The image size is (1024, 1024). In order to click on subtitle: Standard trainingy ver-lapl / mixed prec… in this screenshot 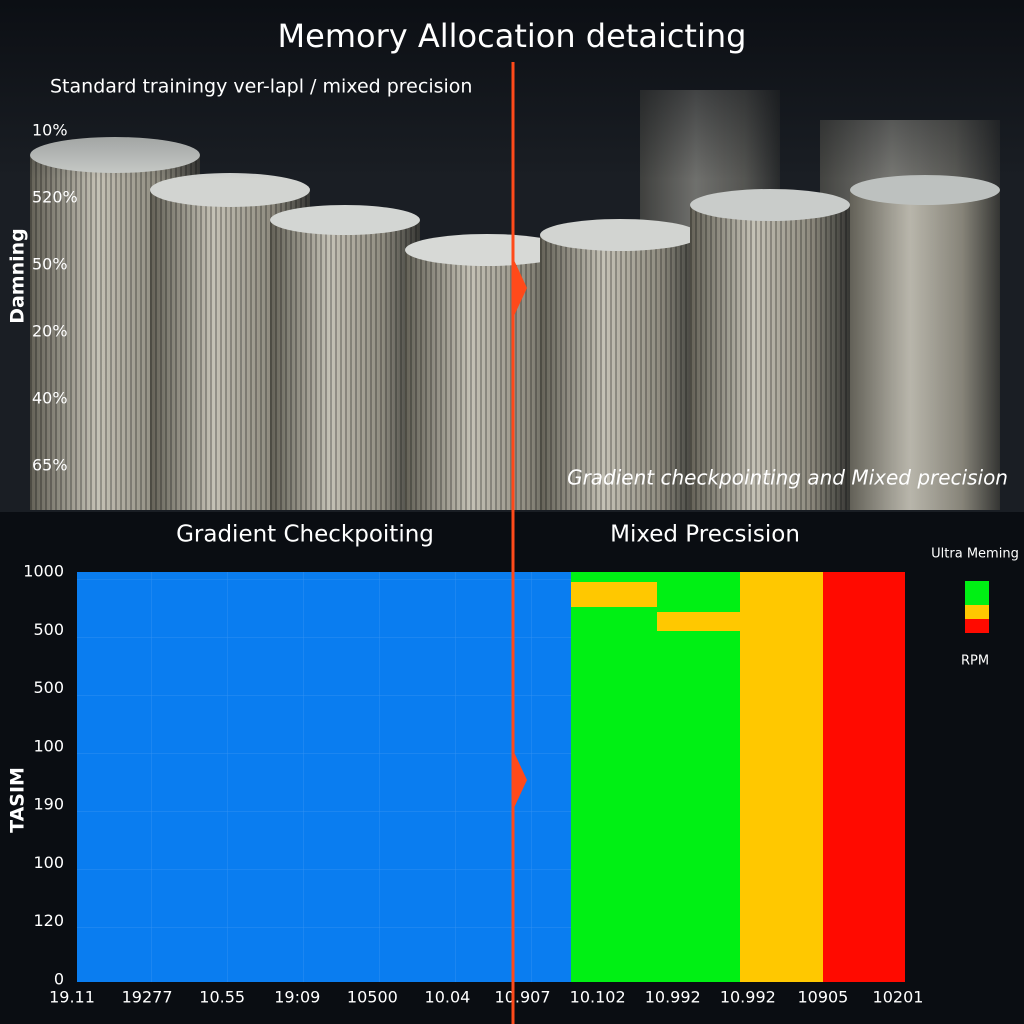, I will do `click(261, 87)`.